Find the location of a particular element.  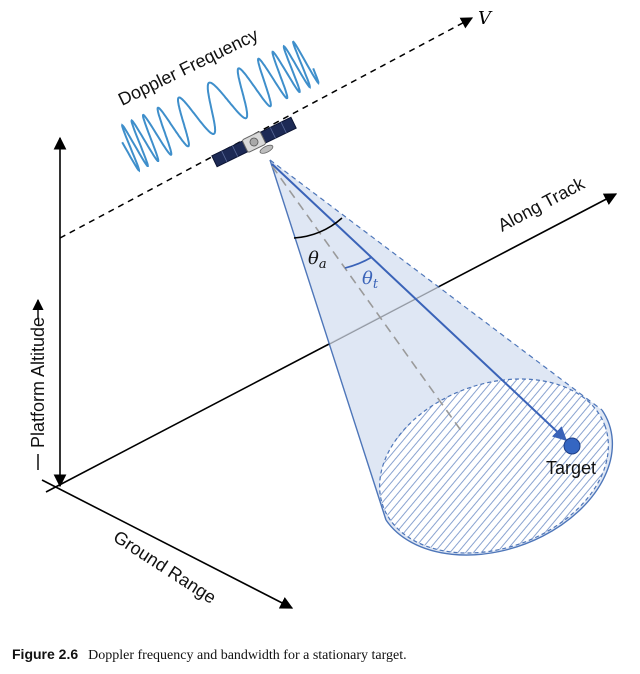

target-point is located at coordinates (572, 446).